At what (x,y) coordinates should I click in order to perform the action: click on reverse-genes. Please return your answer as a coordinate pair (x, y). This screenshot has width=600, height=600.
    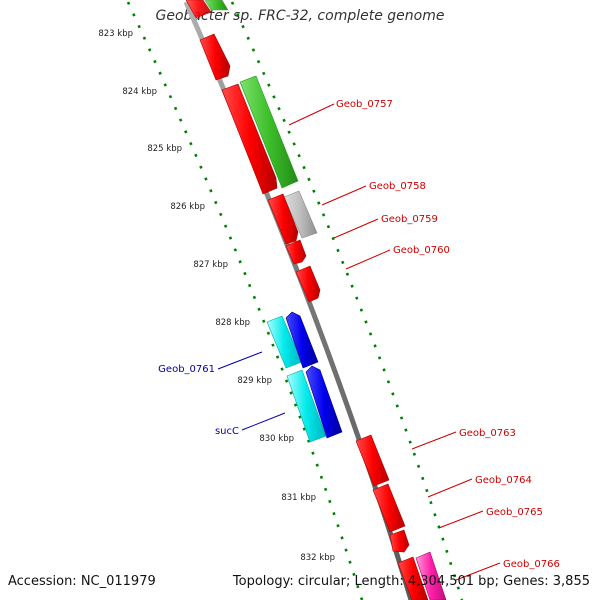
    Looking at the image, I should click on (304, 377).